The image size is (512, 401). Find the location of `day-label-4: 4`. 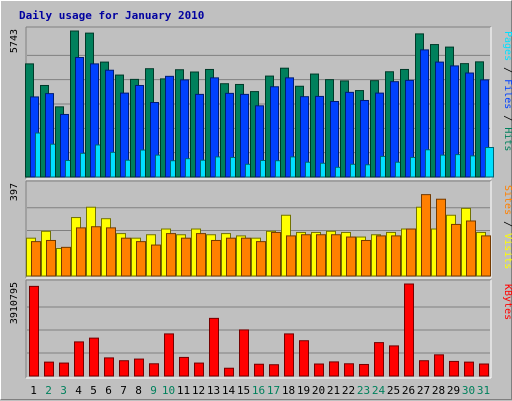

day-label-4: 4 is located at coordinates (78, 390).